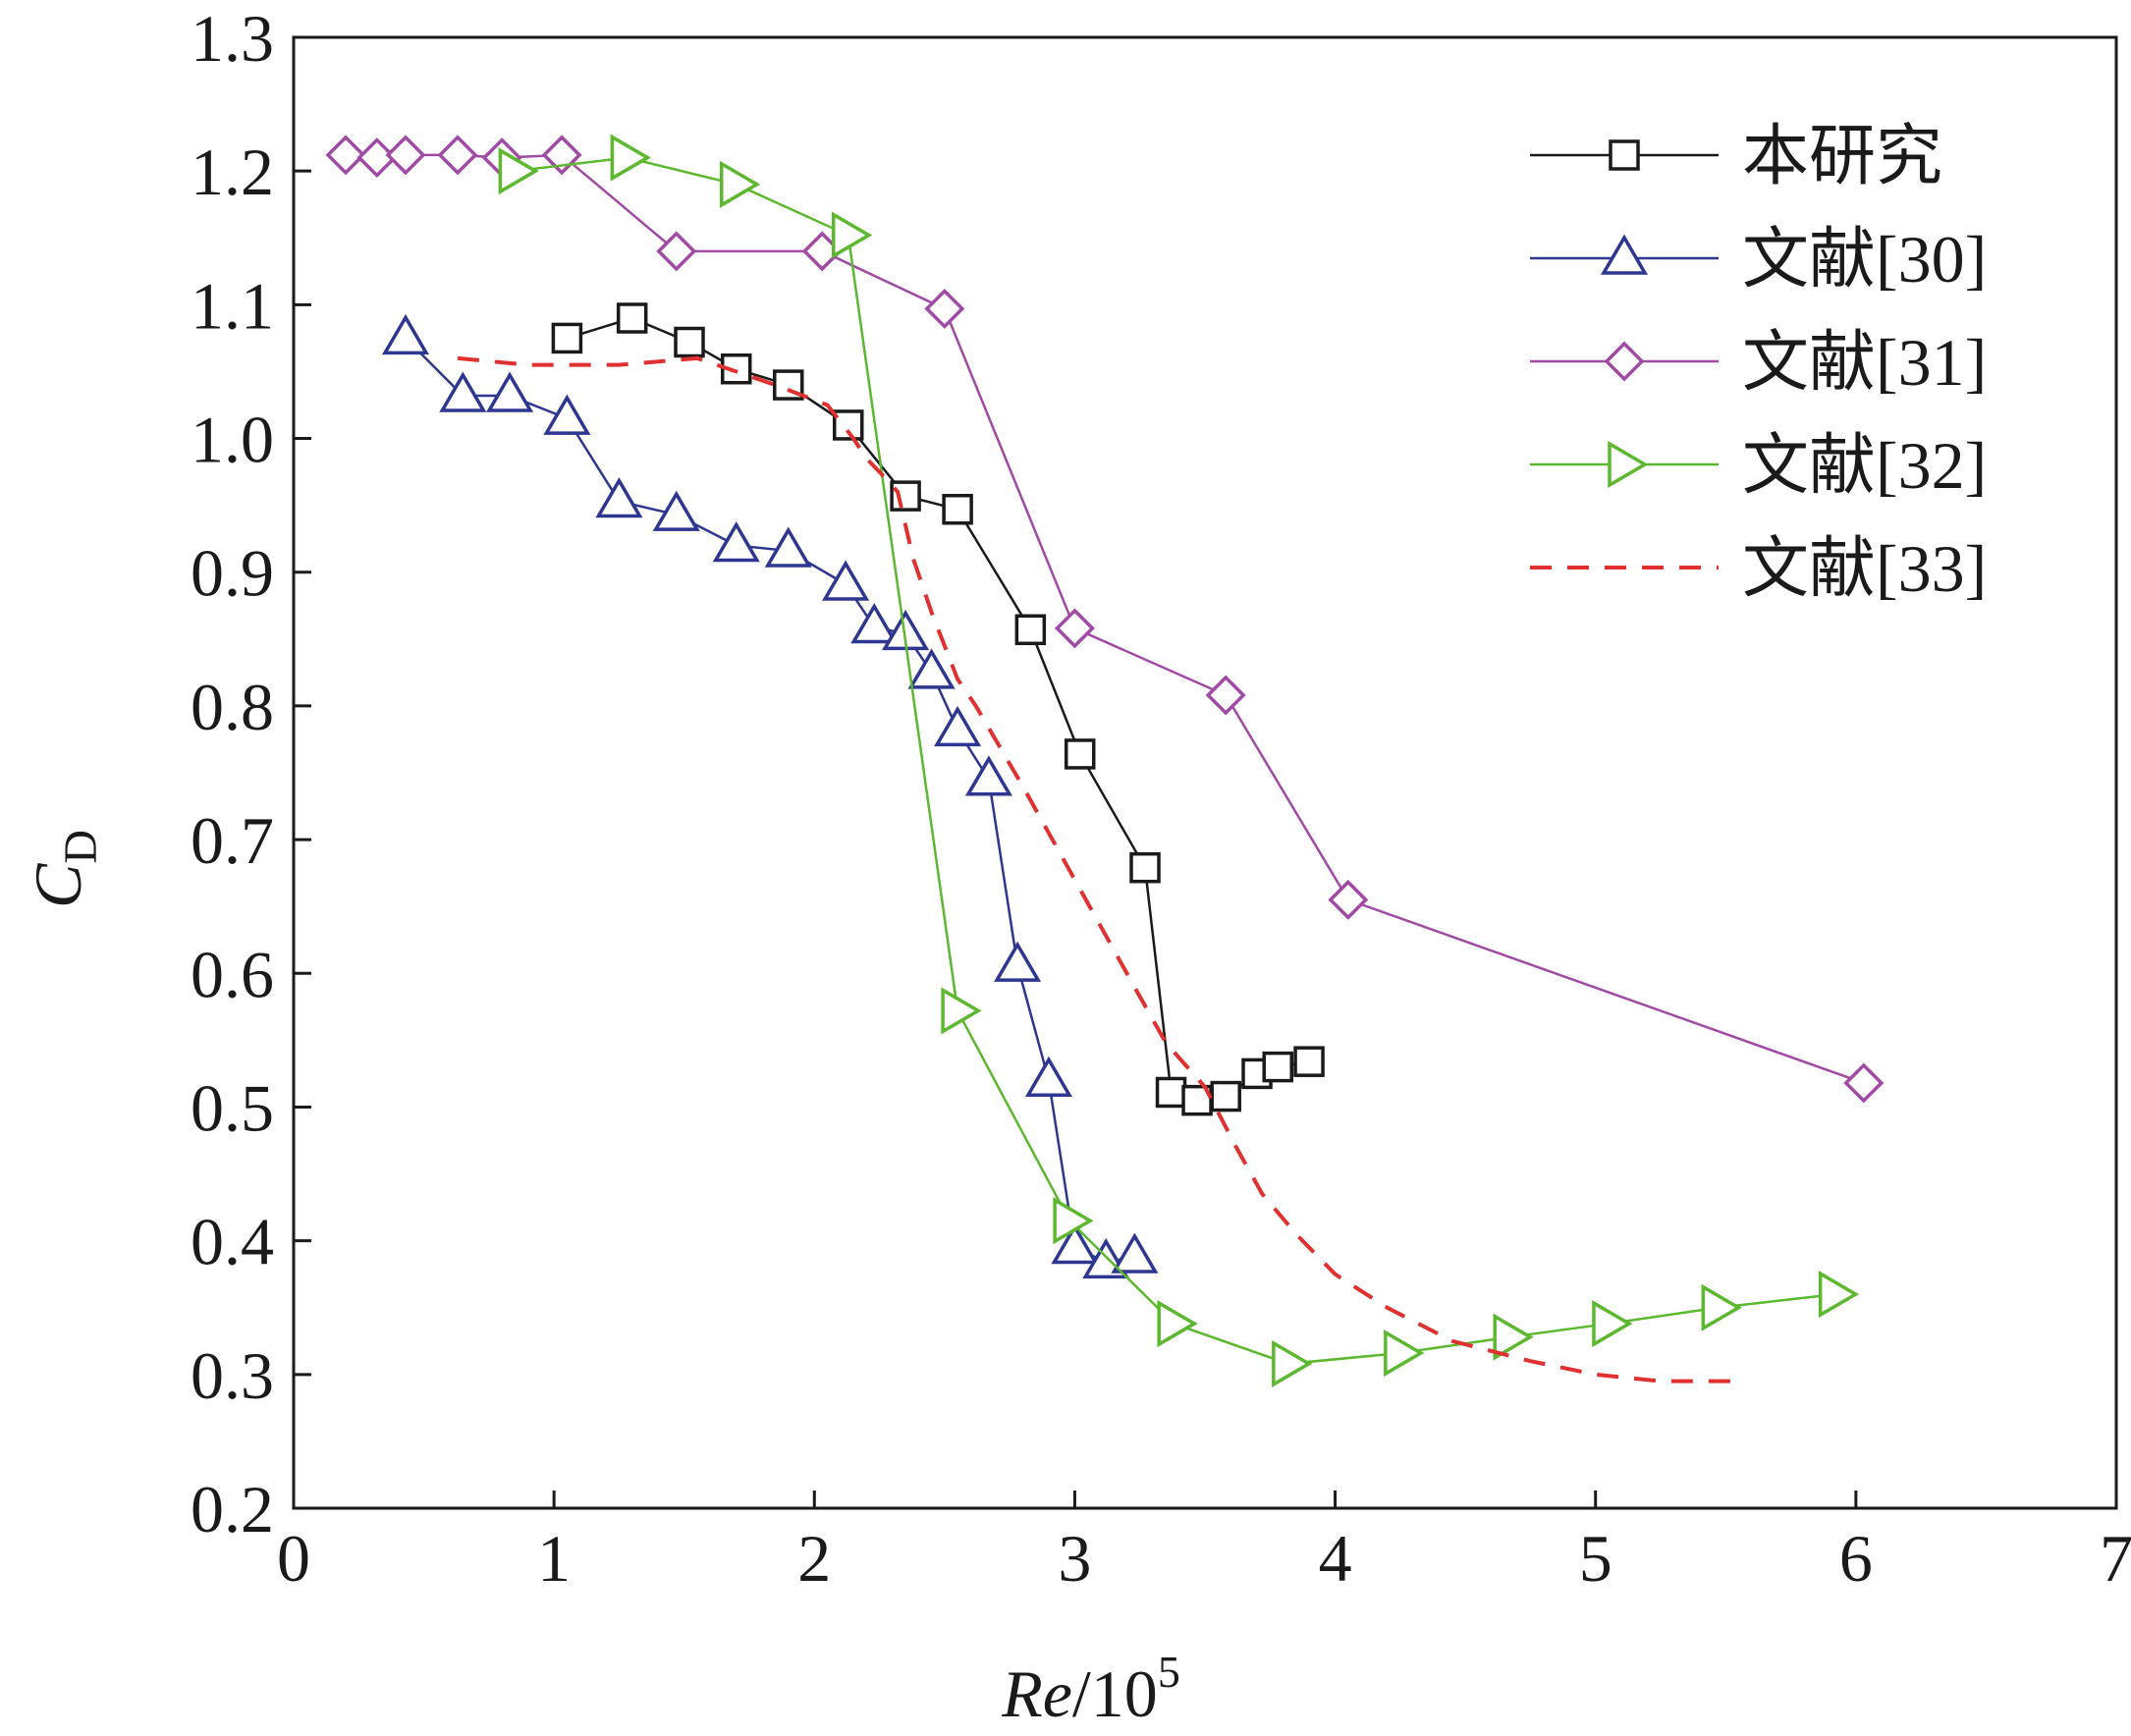 The width and height of the screenshot is (2131, 1736). What do you see at coordinates (2115, 1558) in the screenshot?
I see `x-tick-label: 7` at bounding box center [2115, 1558].